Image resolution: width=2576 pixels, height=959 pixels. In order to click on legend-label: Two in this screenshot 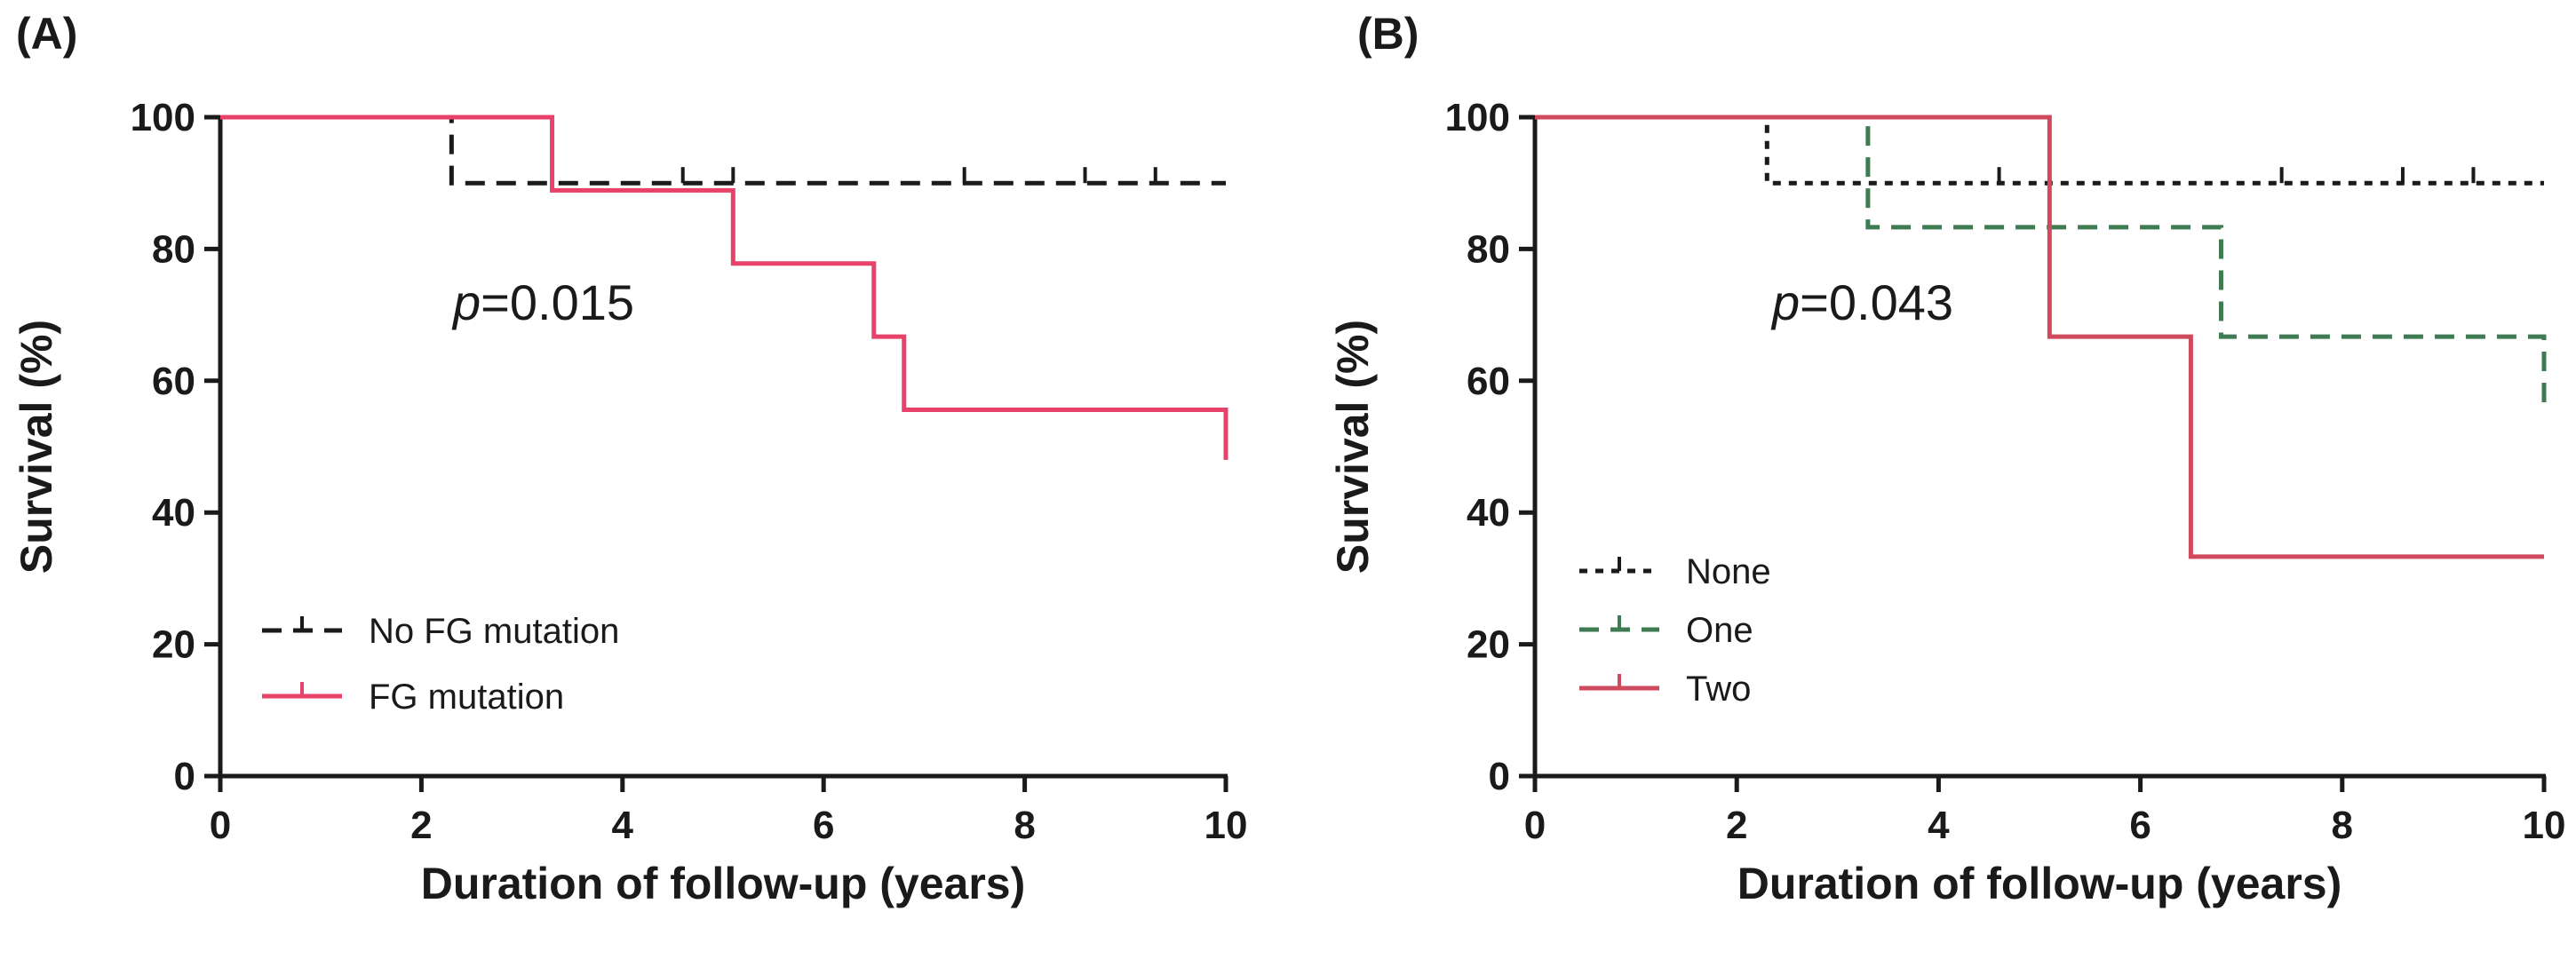, I will do `click(1718, 689)`.